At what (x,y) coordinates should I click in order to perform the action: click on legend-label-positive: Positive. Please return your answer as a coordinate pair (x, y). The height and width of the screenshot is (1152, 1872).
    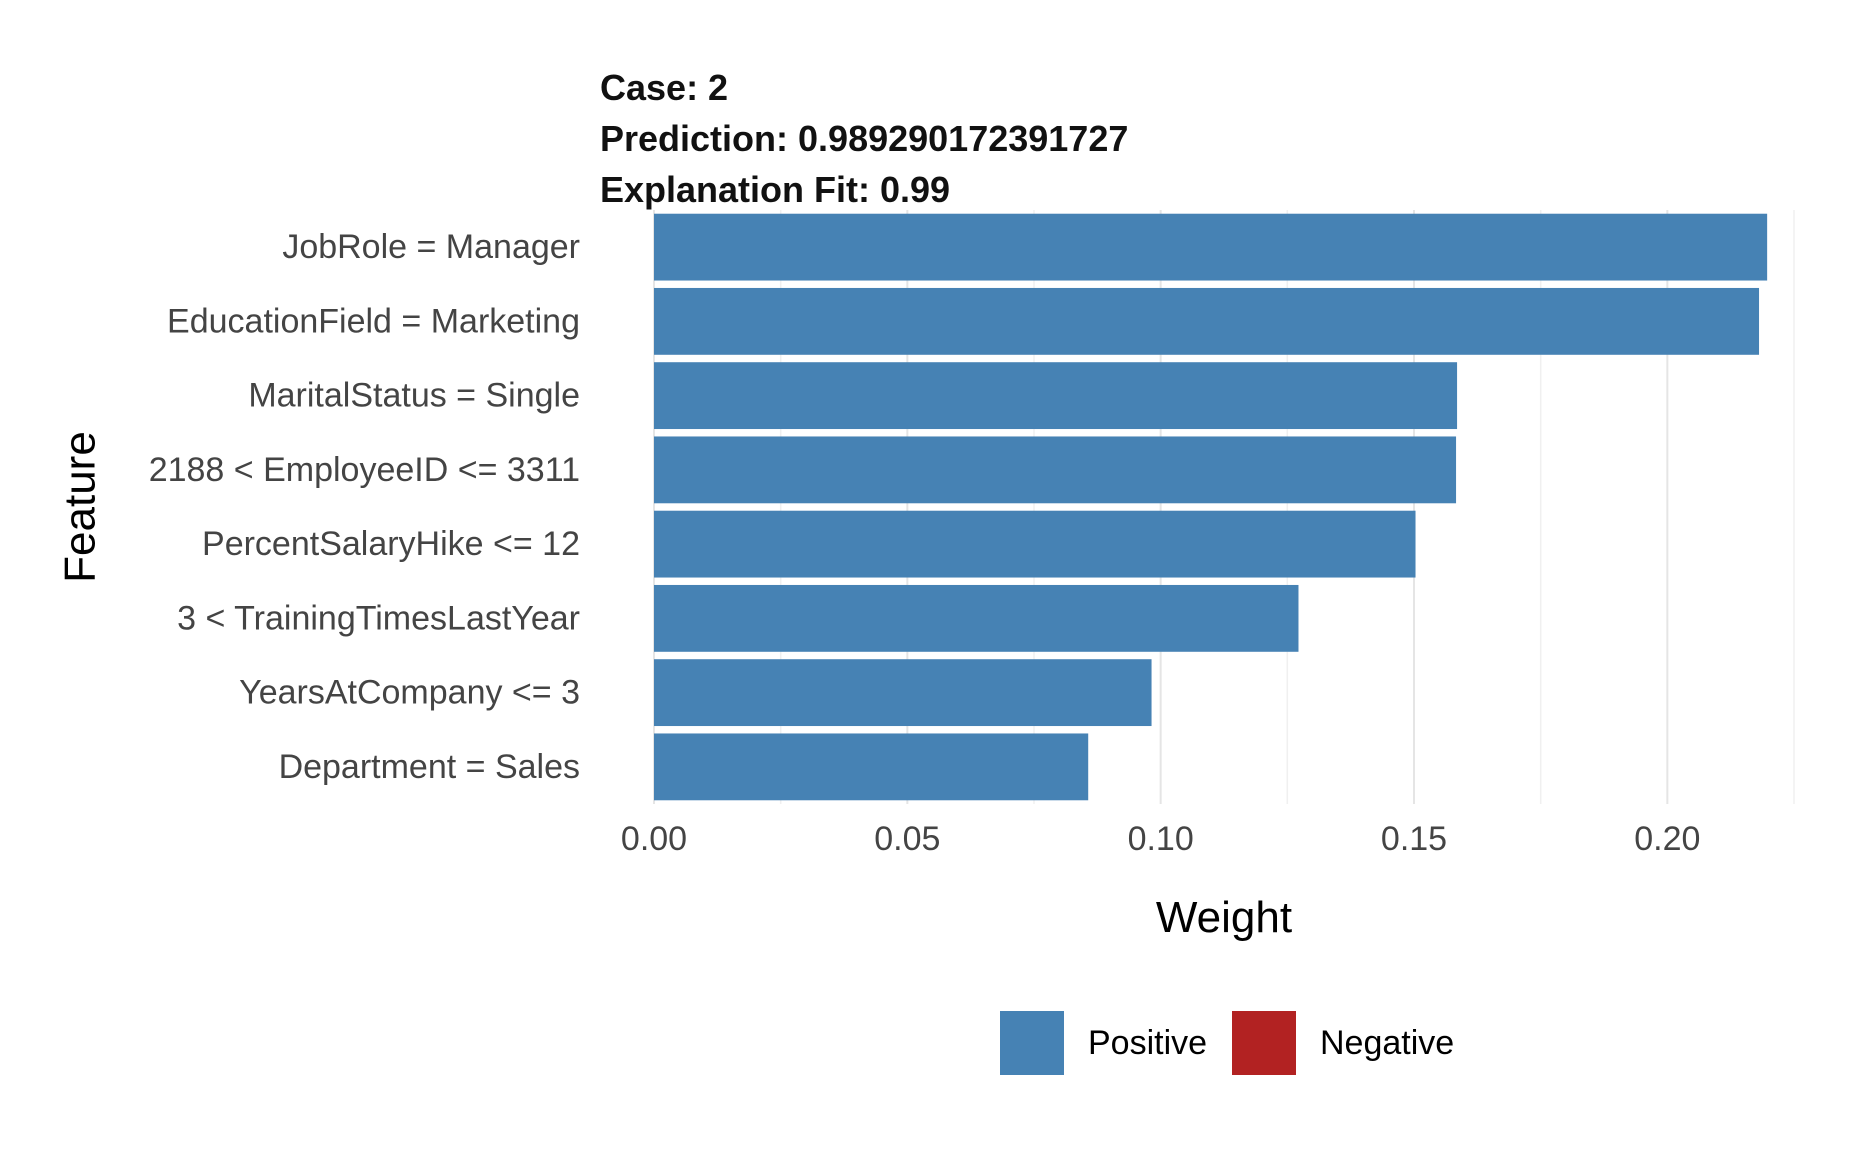
    Looking at the image, I should click on (1147, 1043).